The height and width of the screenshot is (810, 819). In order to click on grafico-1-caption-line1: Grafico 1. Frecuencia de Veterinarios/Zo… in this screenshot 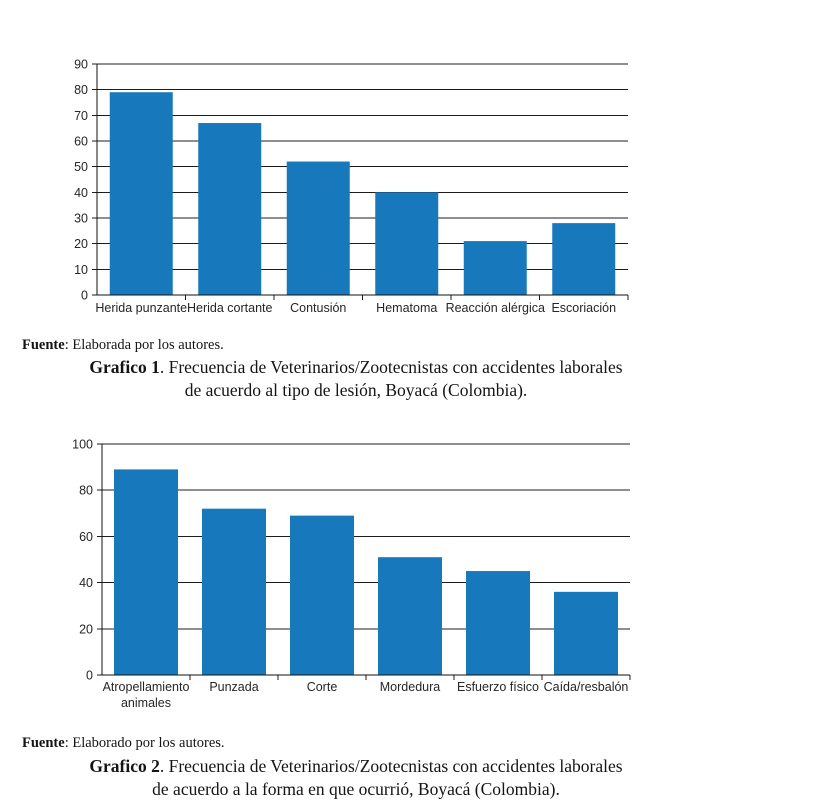, I will do `click(356, 367)`.